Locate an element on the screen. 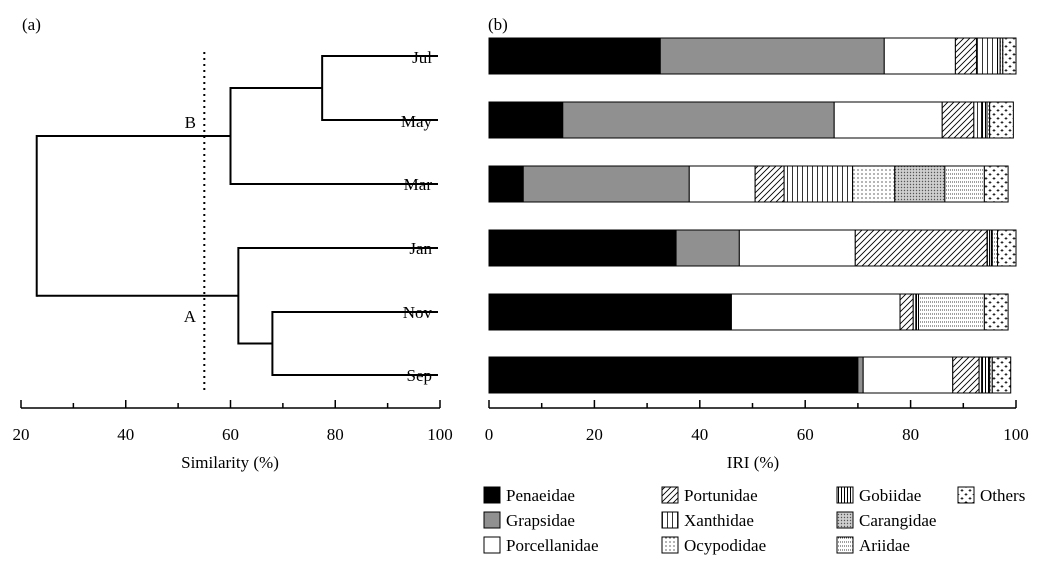 The width and height of the screenshot is (1044, 561). bar-segment-jan-penaeidae is located at coordinates (582, 248).